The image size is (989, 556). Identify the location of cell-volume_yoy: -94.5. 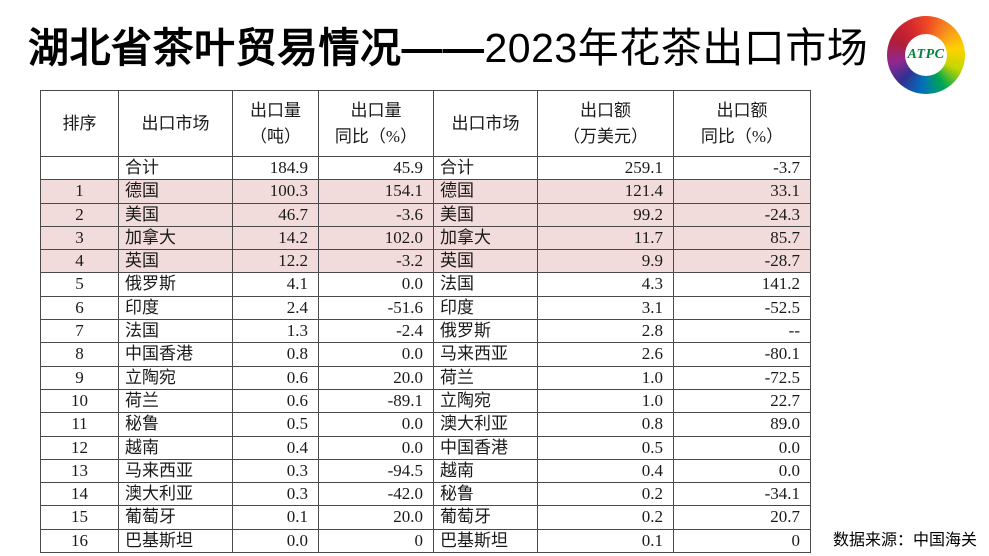
(376, 471).